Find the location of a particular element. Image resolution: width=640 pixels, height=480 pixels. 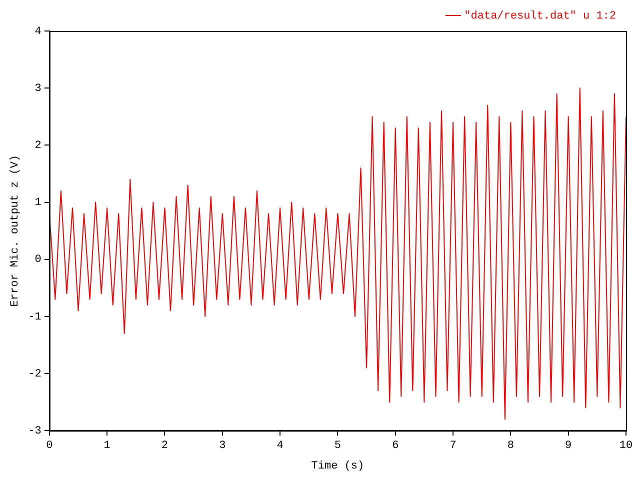

legend-label: "data/result.dat" u 1:2 is located at coordinates (540, 16).